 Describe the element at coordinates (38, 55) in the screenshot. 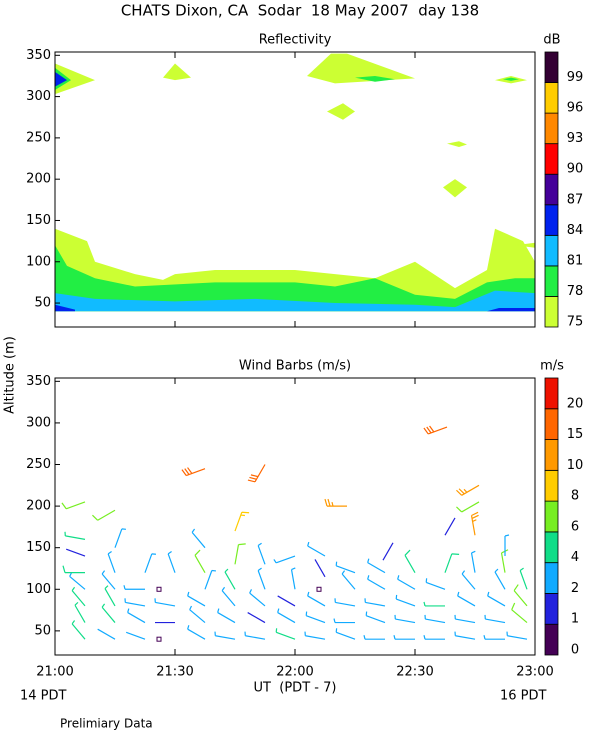

I see `y-tick-label: 350` at that location.